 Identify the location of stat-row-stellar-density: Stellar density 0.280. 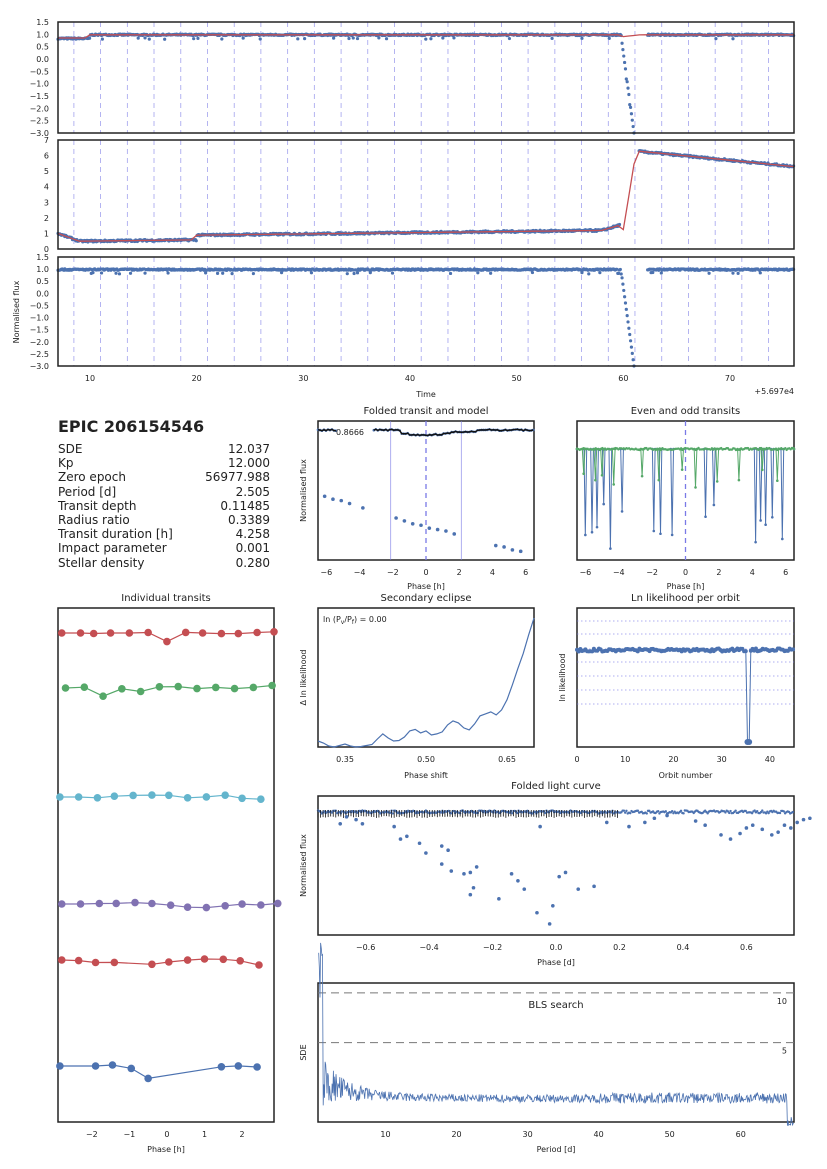
(164, 563).